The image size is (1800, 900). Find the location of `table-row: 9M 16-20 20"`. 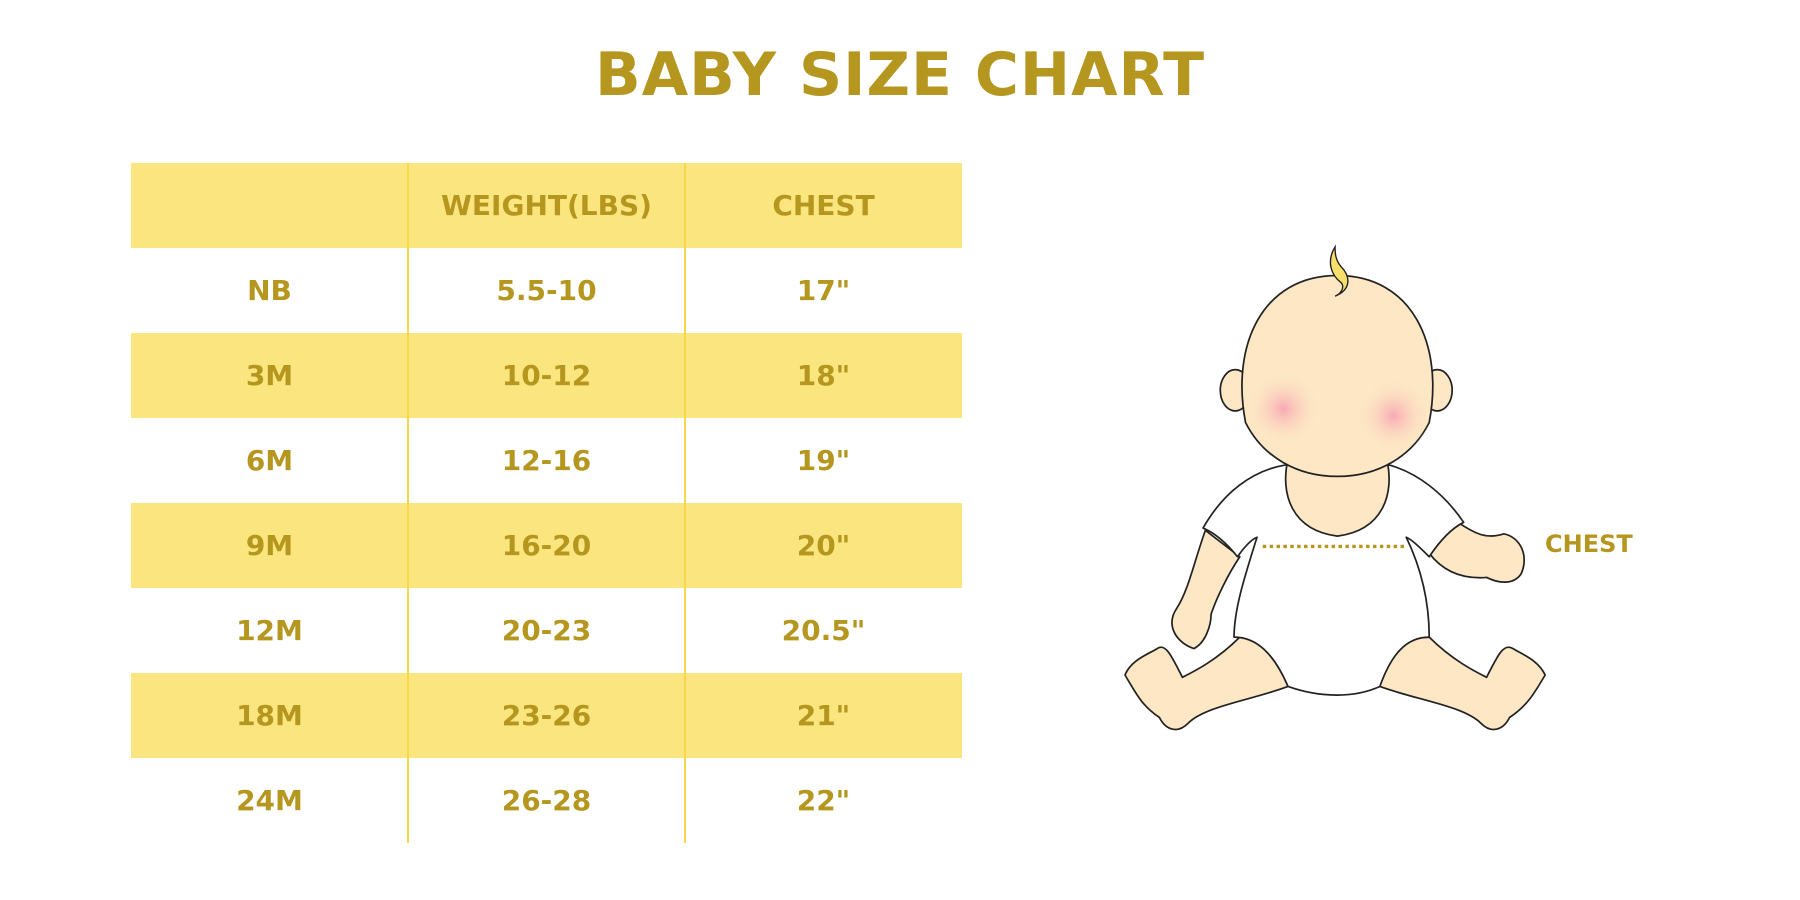

table-row: 9M 16-20 20" is located at coordinates (546, 545).